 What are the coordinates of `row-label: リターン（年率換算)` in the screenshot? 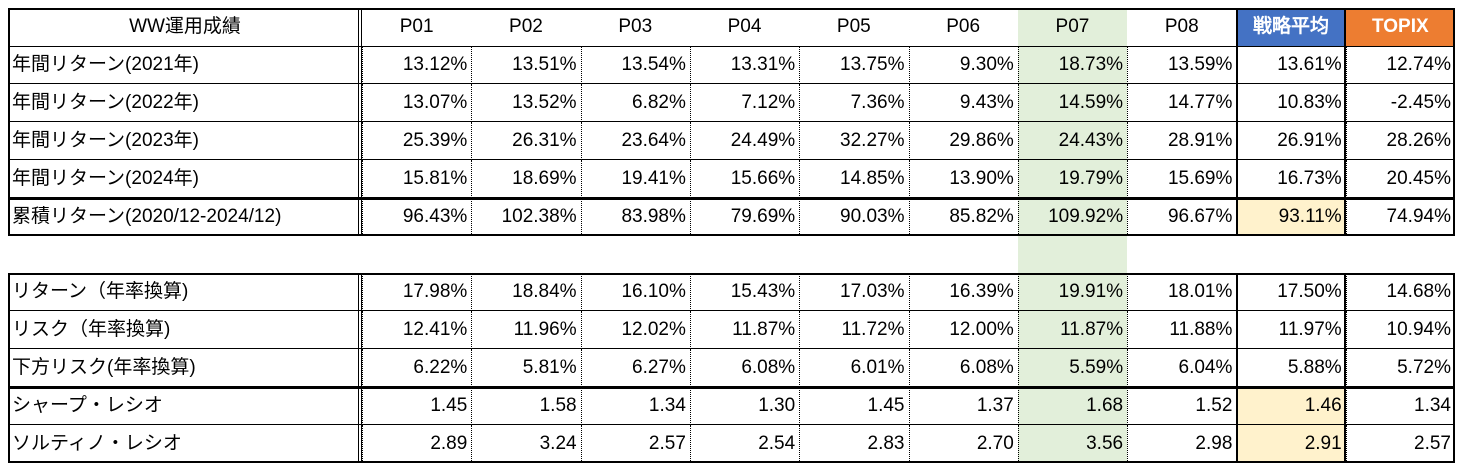 It's located at (100, 291).